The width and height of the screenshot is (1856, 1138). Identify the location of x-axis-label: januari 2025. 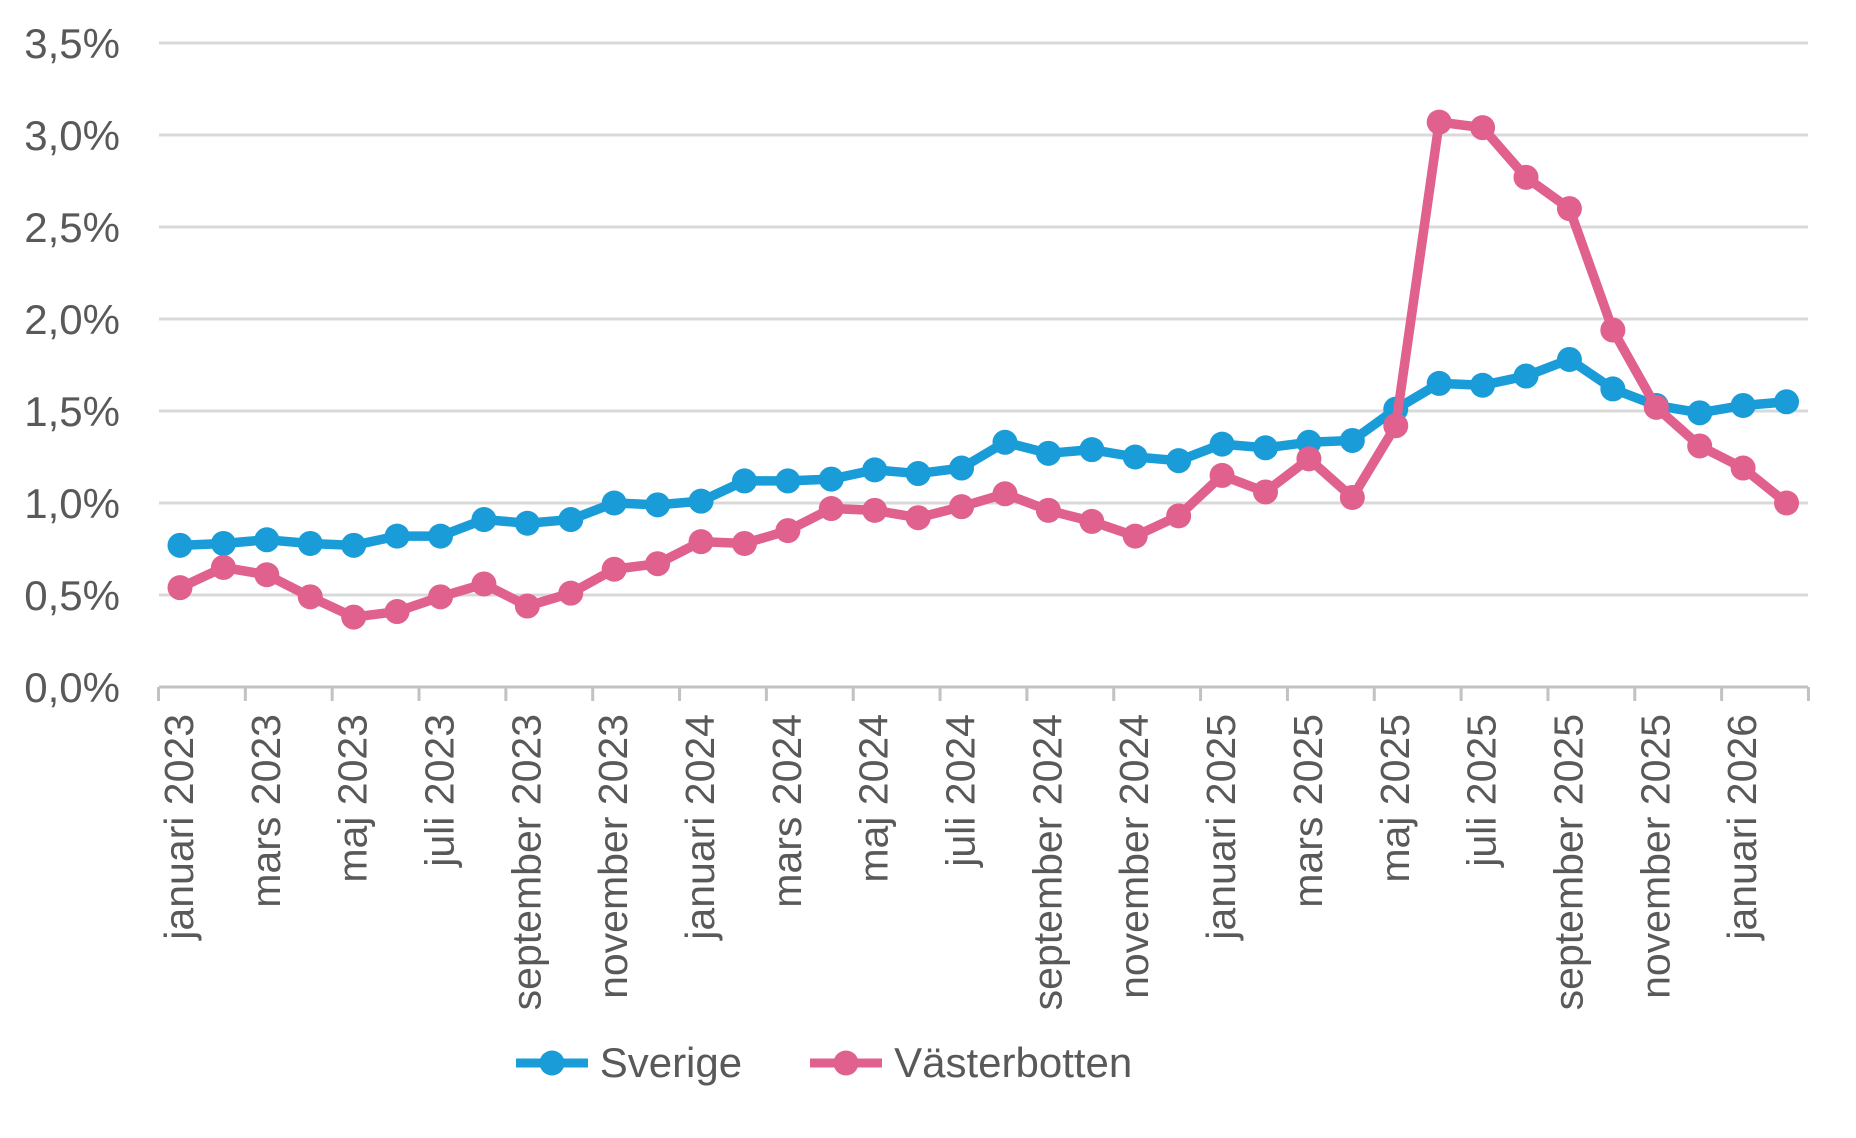
(1221, 827).